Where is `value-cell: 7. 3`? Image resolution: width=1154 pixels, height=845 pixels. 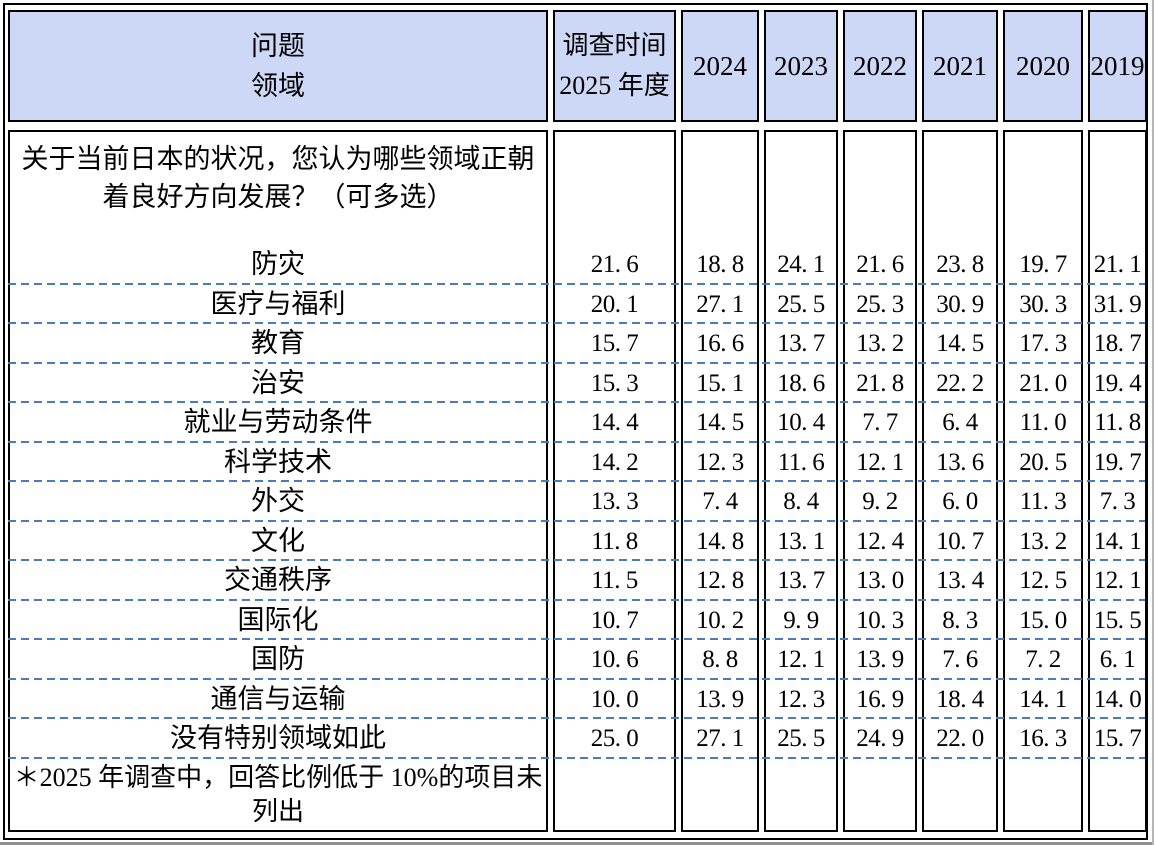
value-cell: 7. 3 is located at coordinates (1117, 501).